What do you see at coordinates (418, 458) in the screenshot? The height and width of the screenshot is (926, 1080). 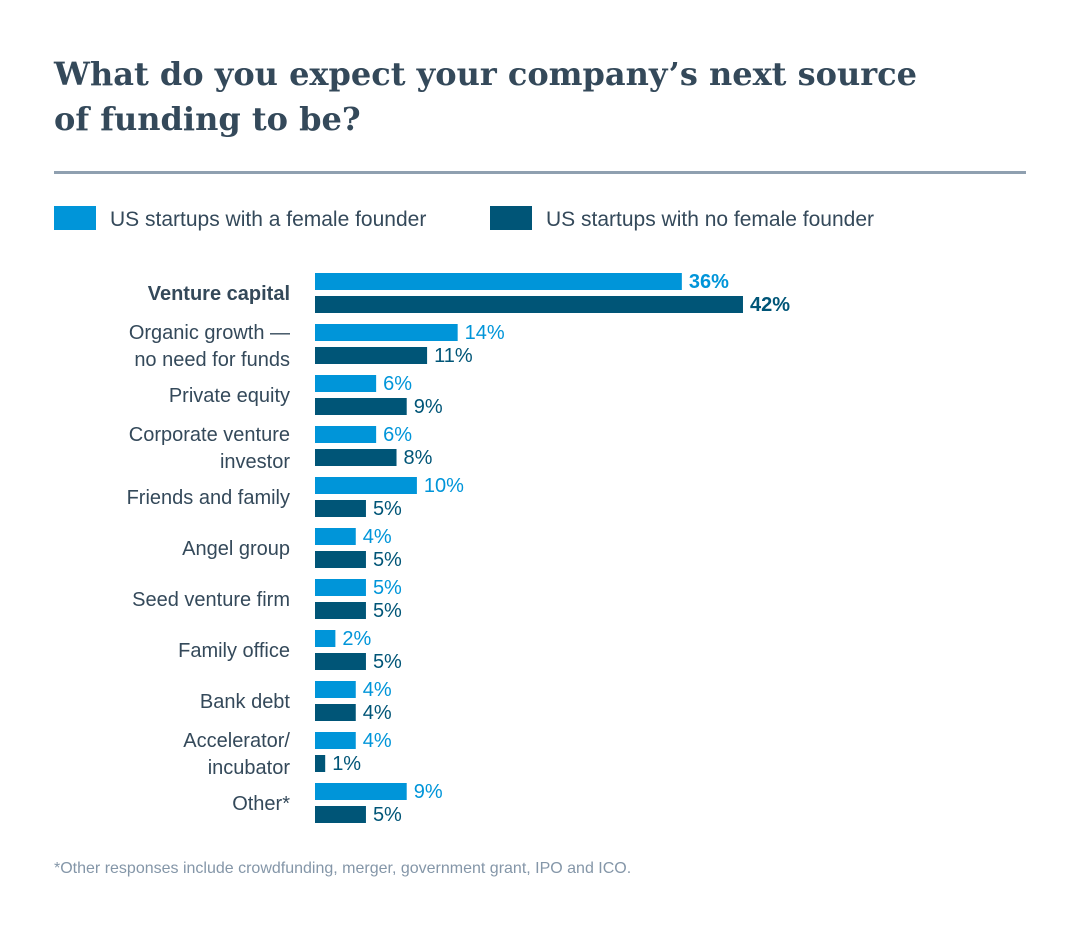 I see `data-label: 8%` at bounding box center [418, 458].